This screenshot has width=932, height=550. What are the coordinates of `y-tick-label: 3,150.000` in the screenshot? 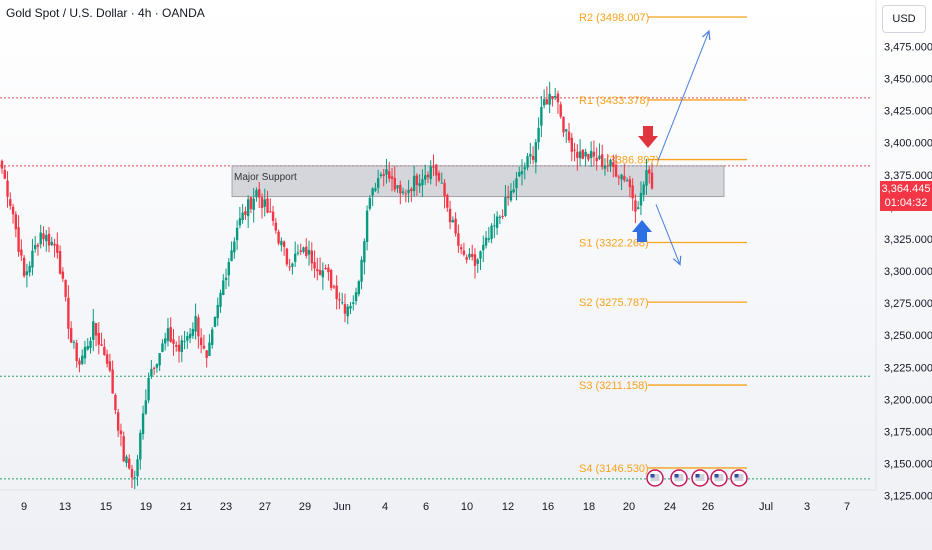 It's located at (908, 465).